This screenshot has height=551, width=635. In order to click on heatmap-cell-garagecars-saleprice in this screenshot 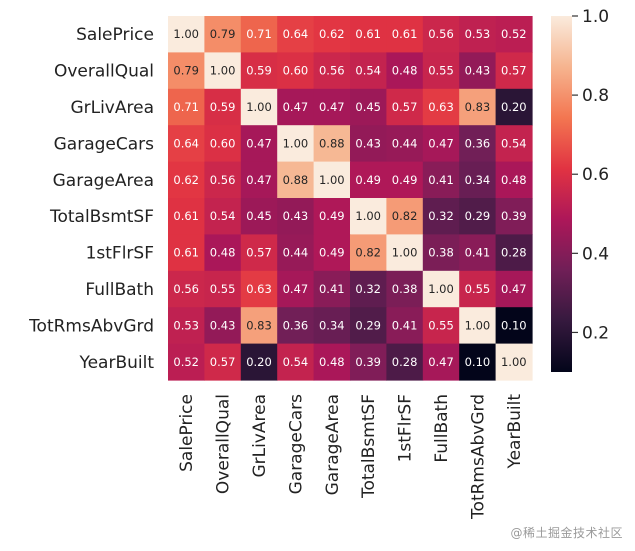, I will do `click(186, 144)`.